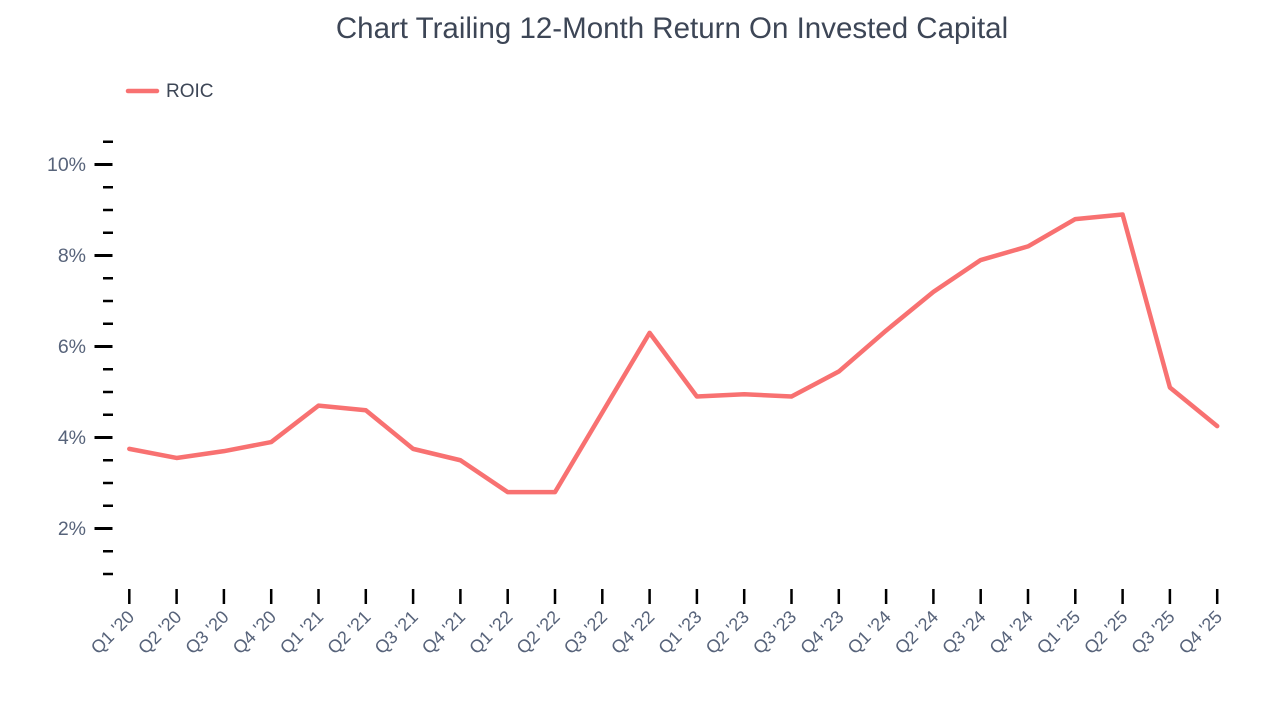  What do you see at coordinates (190, 91) in the screenshot?
I see `legend-label: ROIC` at bounding box center [190, 91].